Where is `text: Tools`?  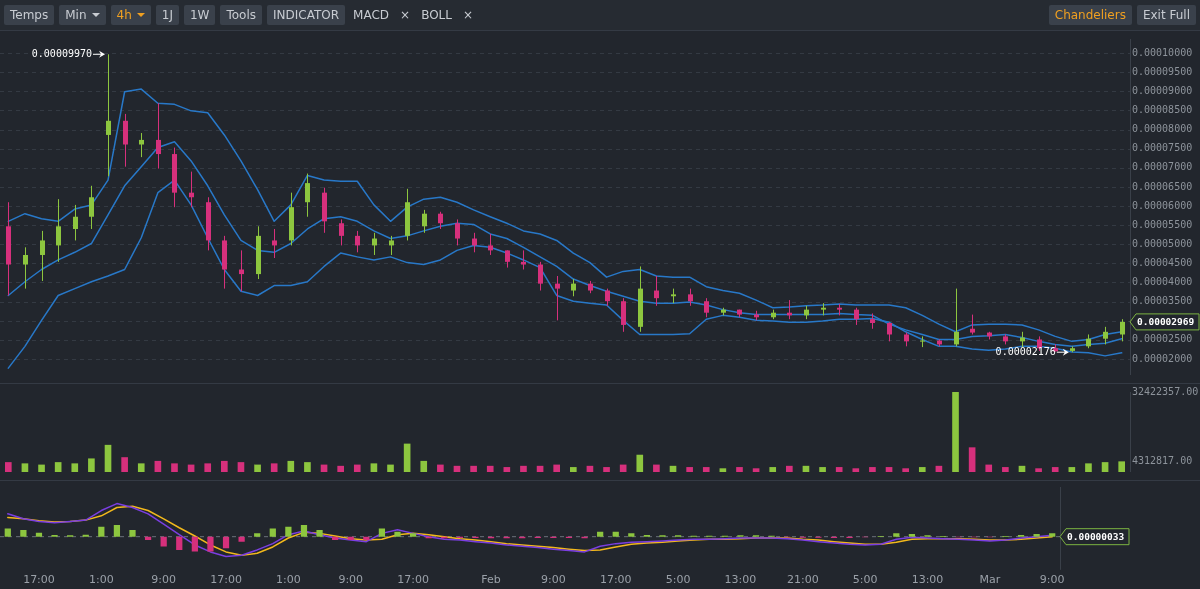
text: Tools is located at coordinates (241, 15).